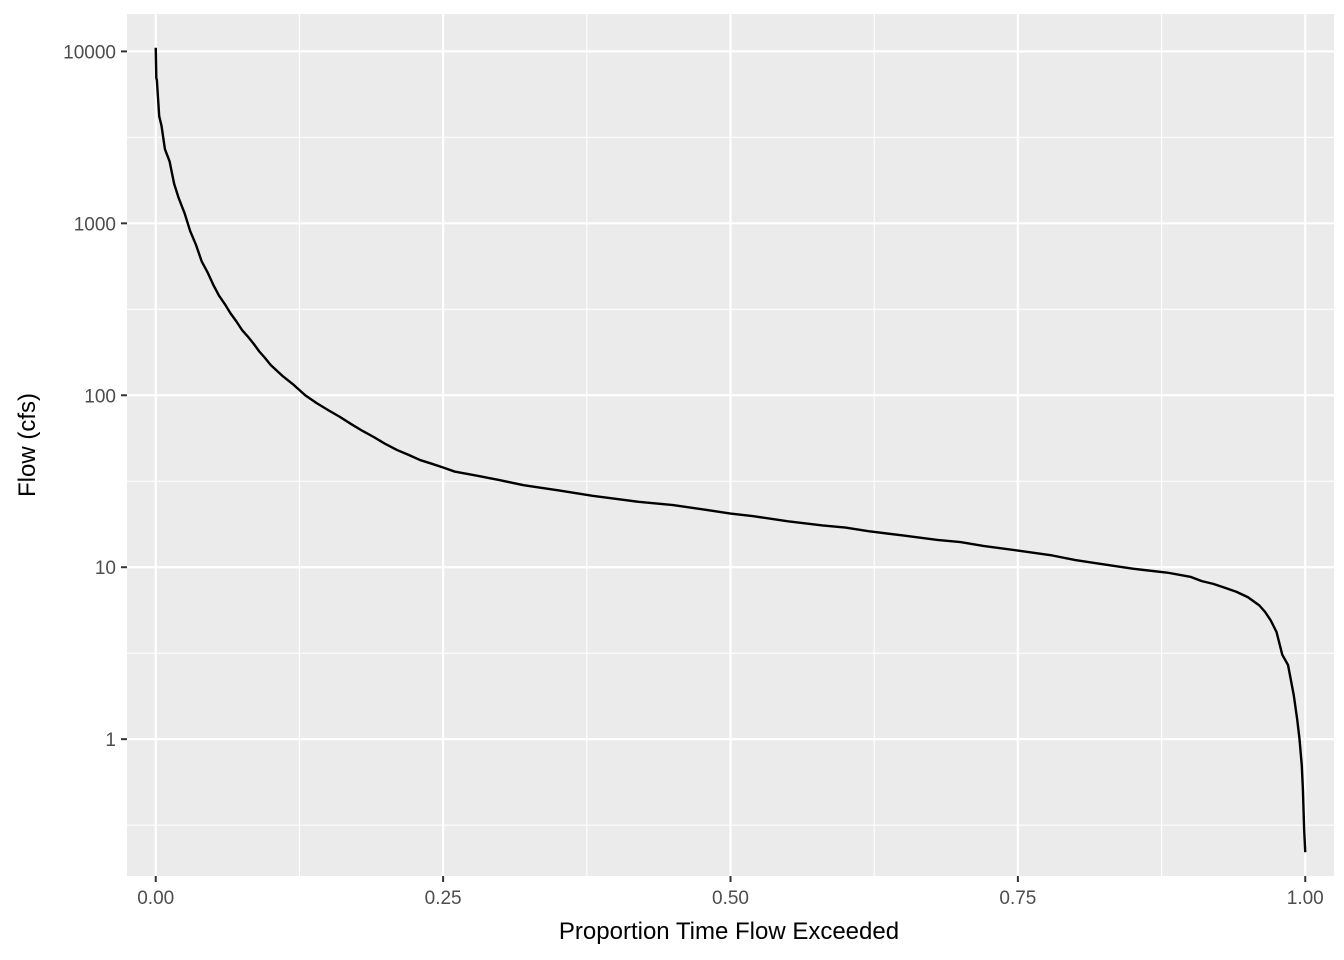 The height and width of the screenshot is (960, 1344). Describe the element at coordinates (1017, 898) in the screenshot. I see `x-tick-label: 0.75` at that location.